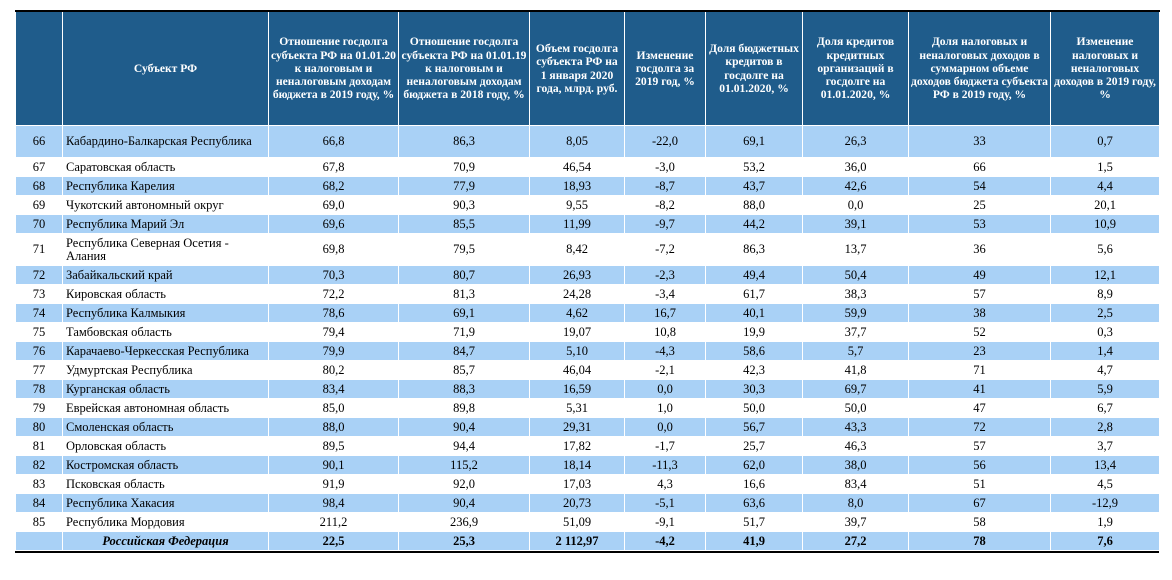  I want to click on debt-volume-cell: 11,99, so click(577, 224).